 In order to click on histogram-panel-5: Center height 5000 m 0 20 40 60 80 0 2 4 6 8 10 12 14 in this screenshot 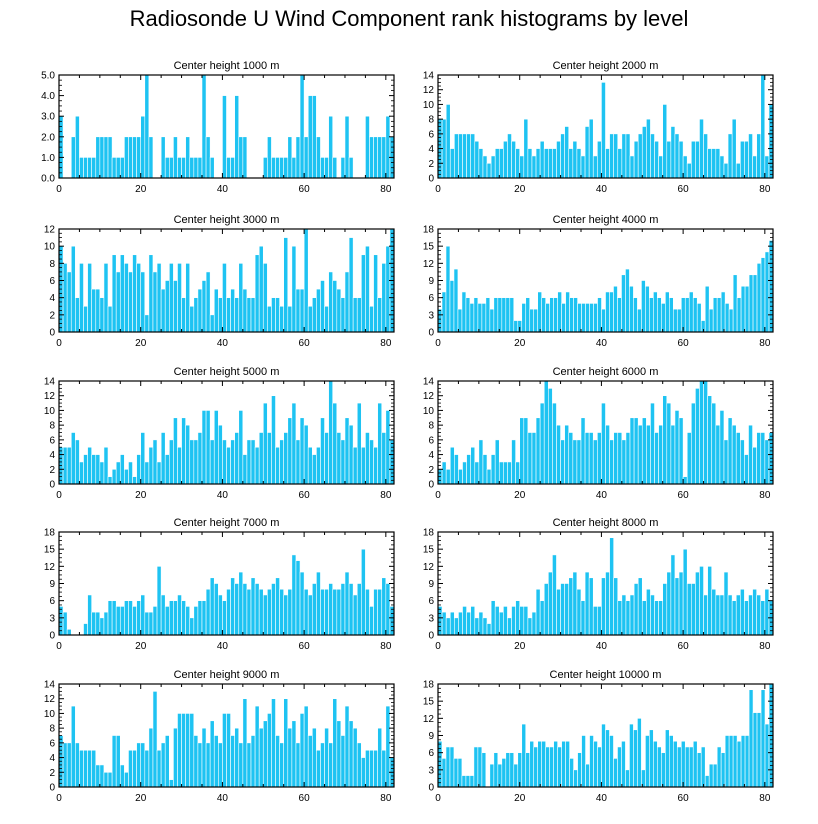, I will do `click(219, 433)`.